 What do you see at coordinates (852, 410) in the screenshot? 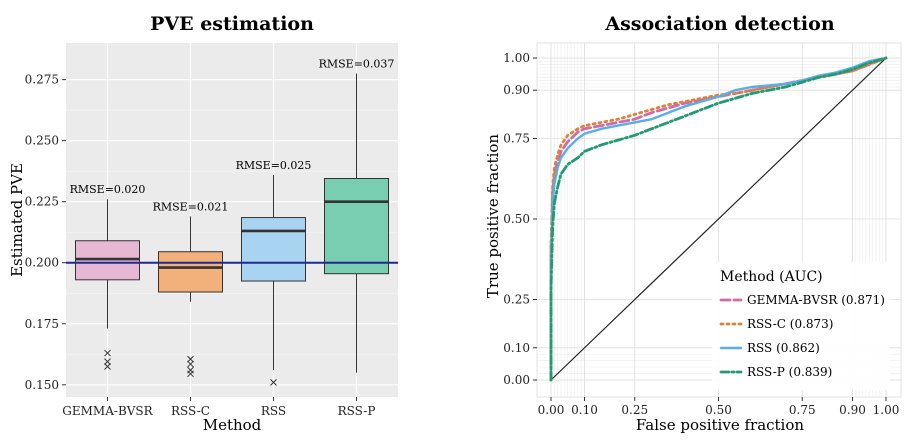
I see `roc-x-tick-label: 0.90` at bounding box center [852, 410].